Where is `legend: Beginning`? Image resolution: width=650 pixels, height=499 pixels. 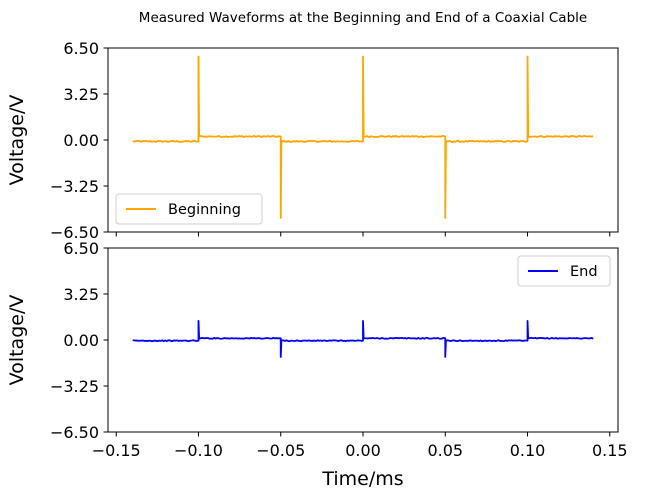 legend: Beginning is located at coordinates (189, 209).